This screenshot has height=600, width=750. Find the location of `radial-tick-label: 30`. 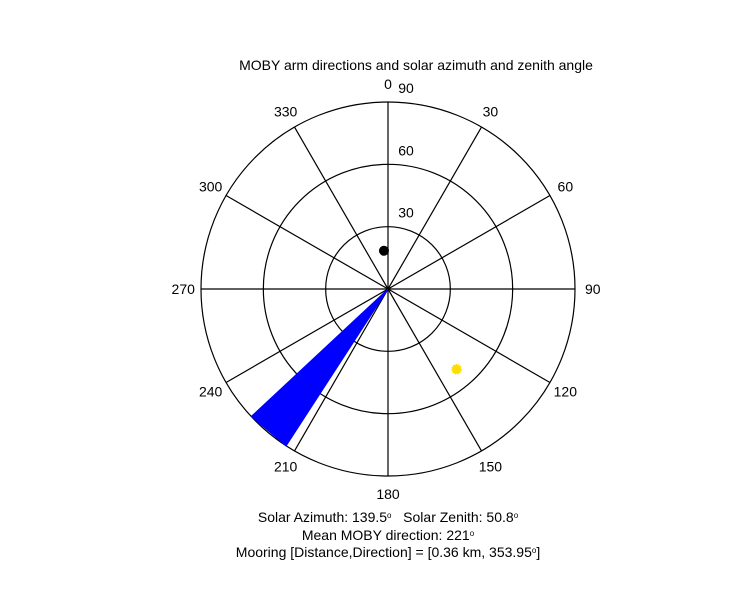

radial-tick-label: 30 is located at coordinates (406, 213).